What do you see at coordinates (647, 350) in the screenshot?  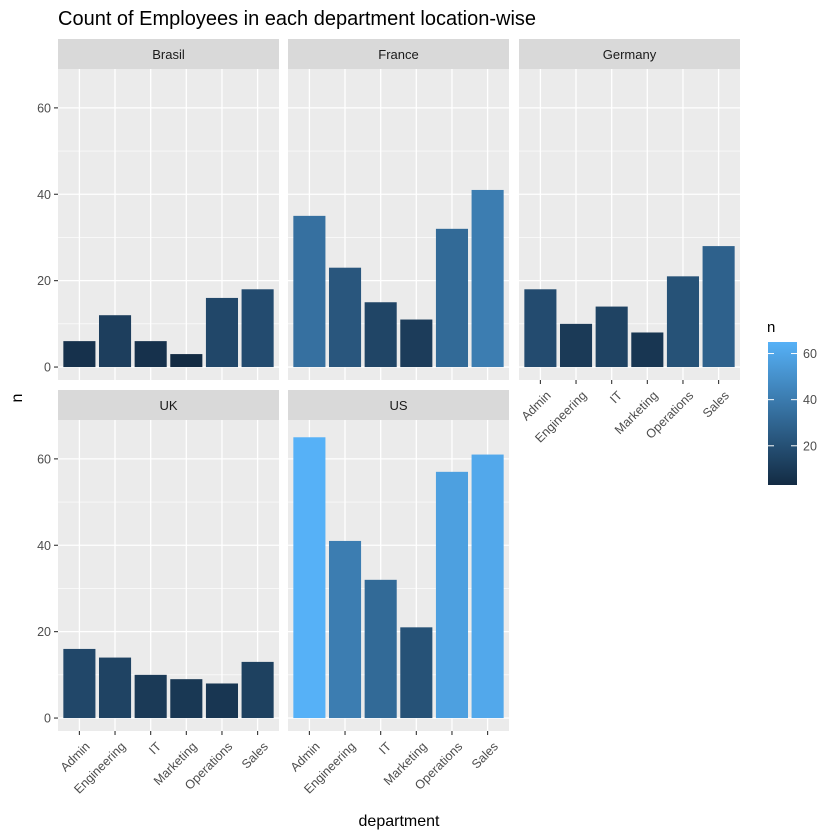 I see `bar-germany-marketing` at bounding box center [647, 350].